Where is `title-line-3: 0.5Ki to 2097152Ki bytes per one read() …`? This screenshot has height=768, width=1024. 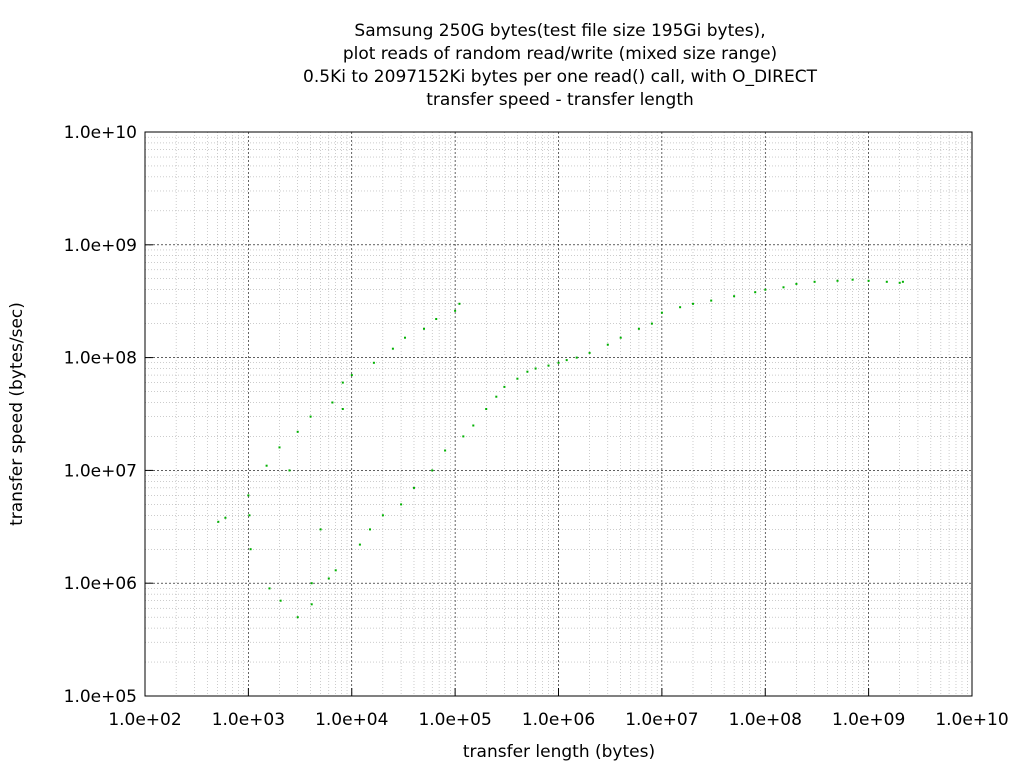
title-line-3: 0.5Ki to 2097152Ki bytes per one read() … is located at coordinates (560, 77).